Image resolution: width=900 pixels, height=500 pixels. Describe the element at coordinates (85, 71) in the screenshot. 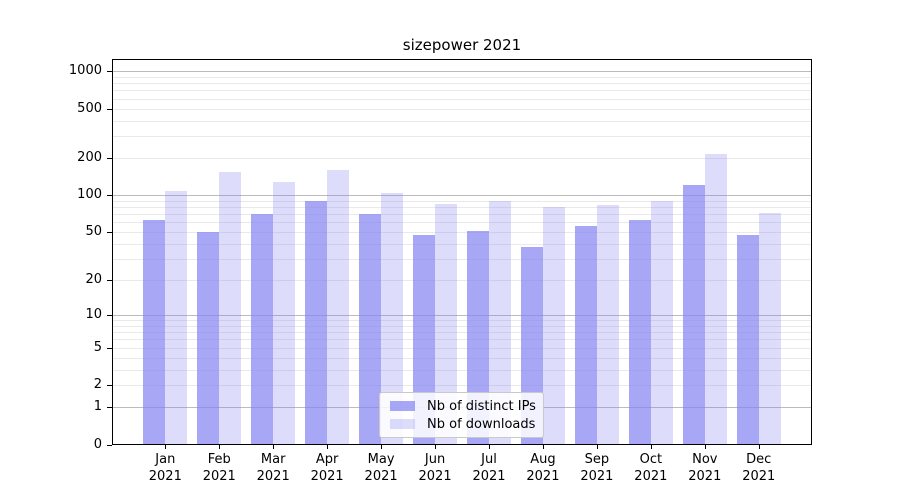

I see `y-tick-label: 1000` at that location.